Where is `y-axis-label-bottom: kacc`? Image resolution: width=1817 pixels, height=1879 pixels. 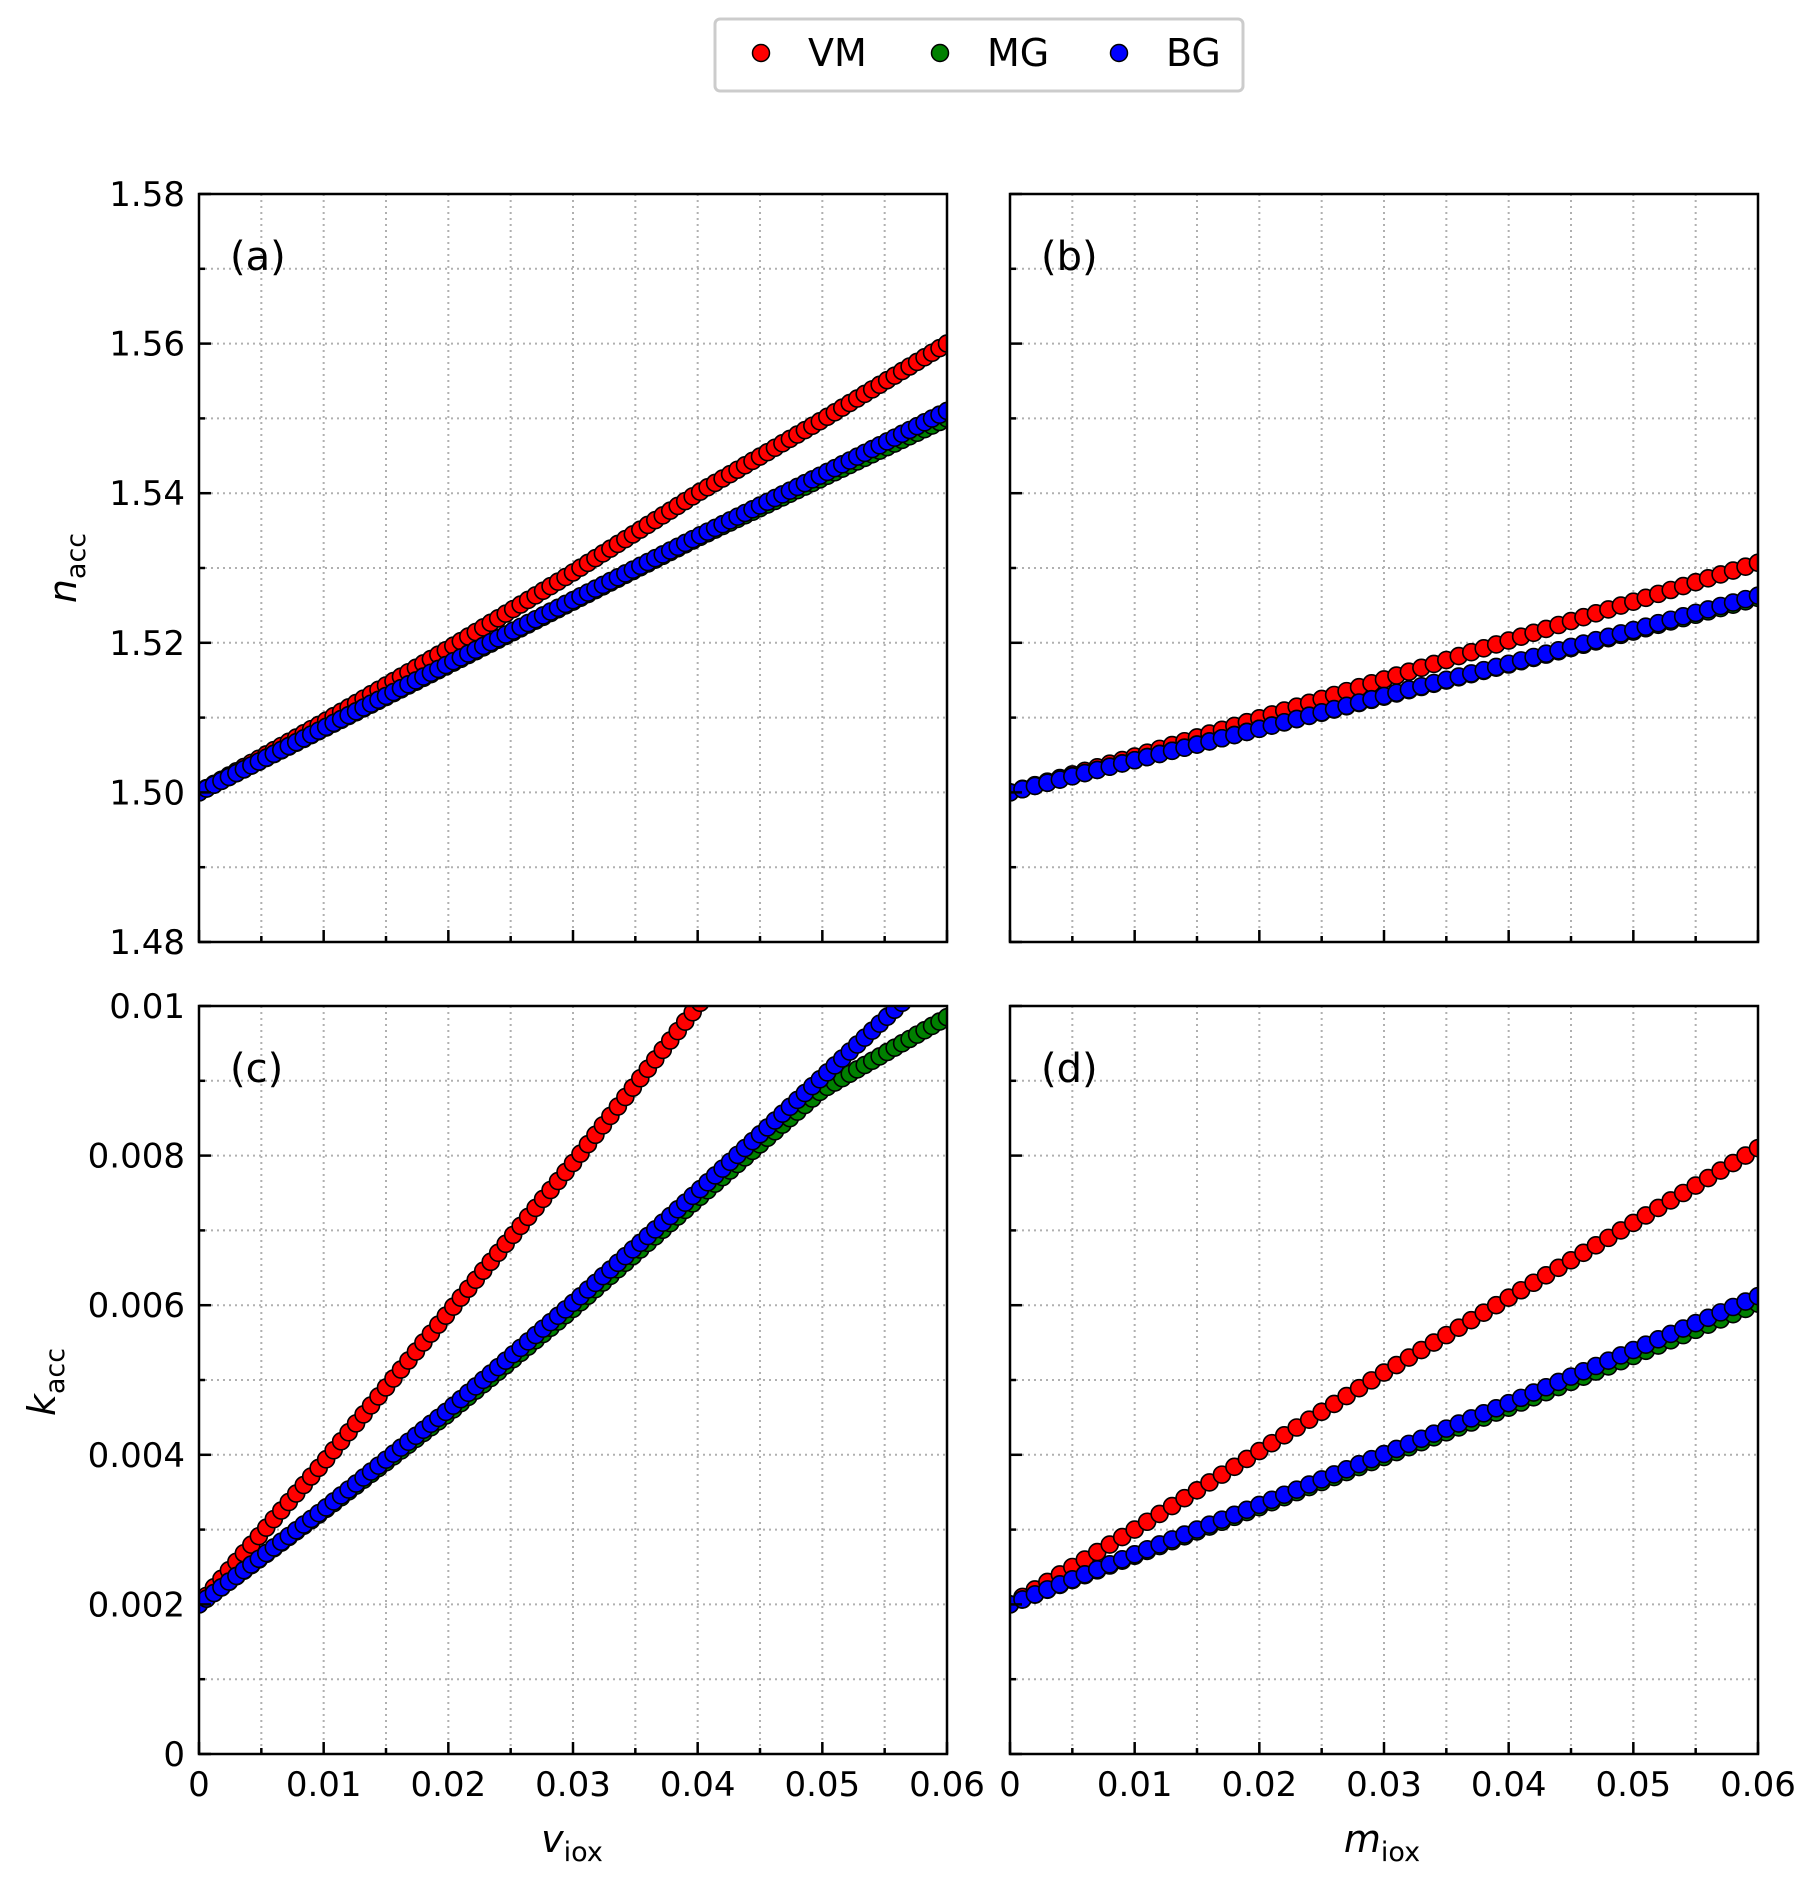
y-axis-label-bottom: kacc is located at coordinates (45, 1382).